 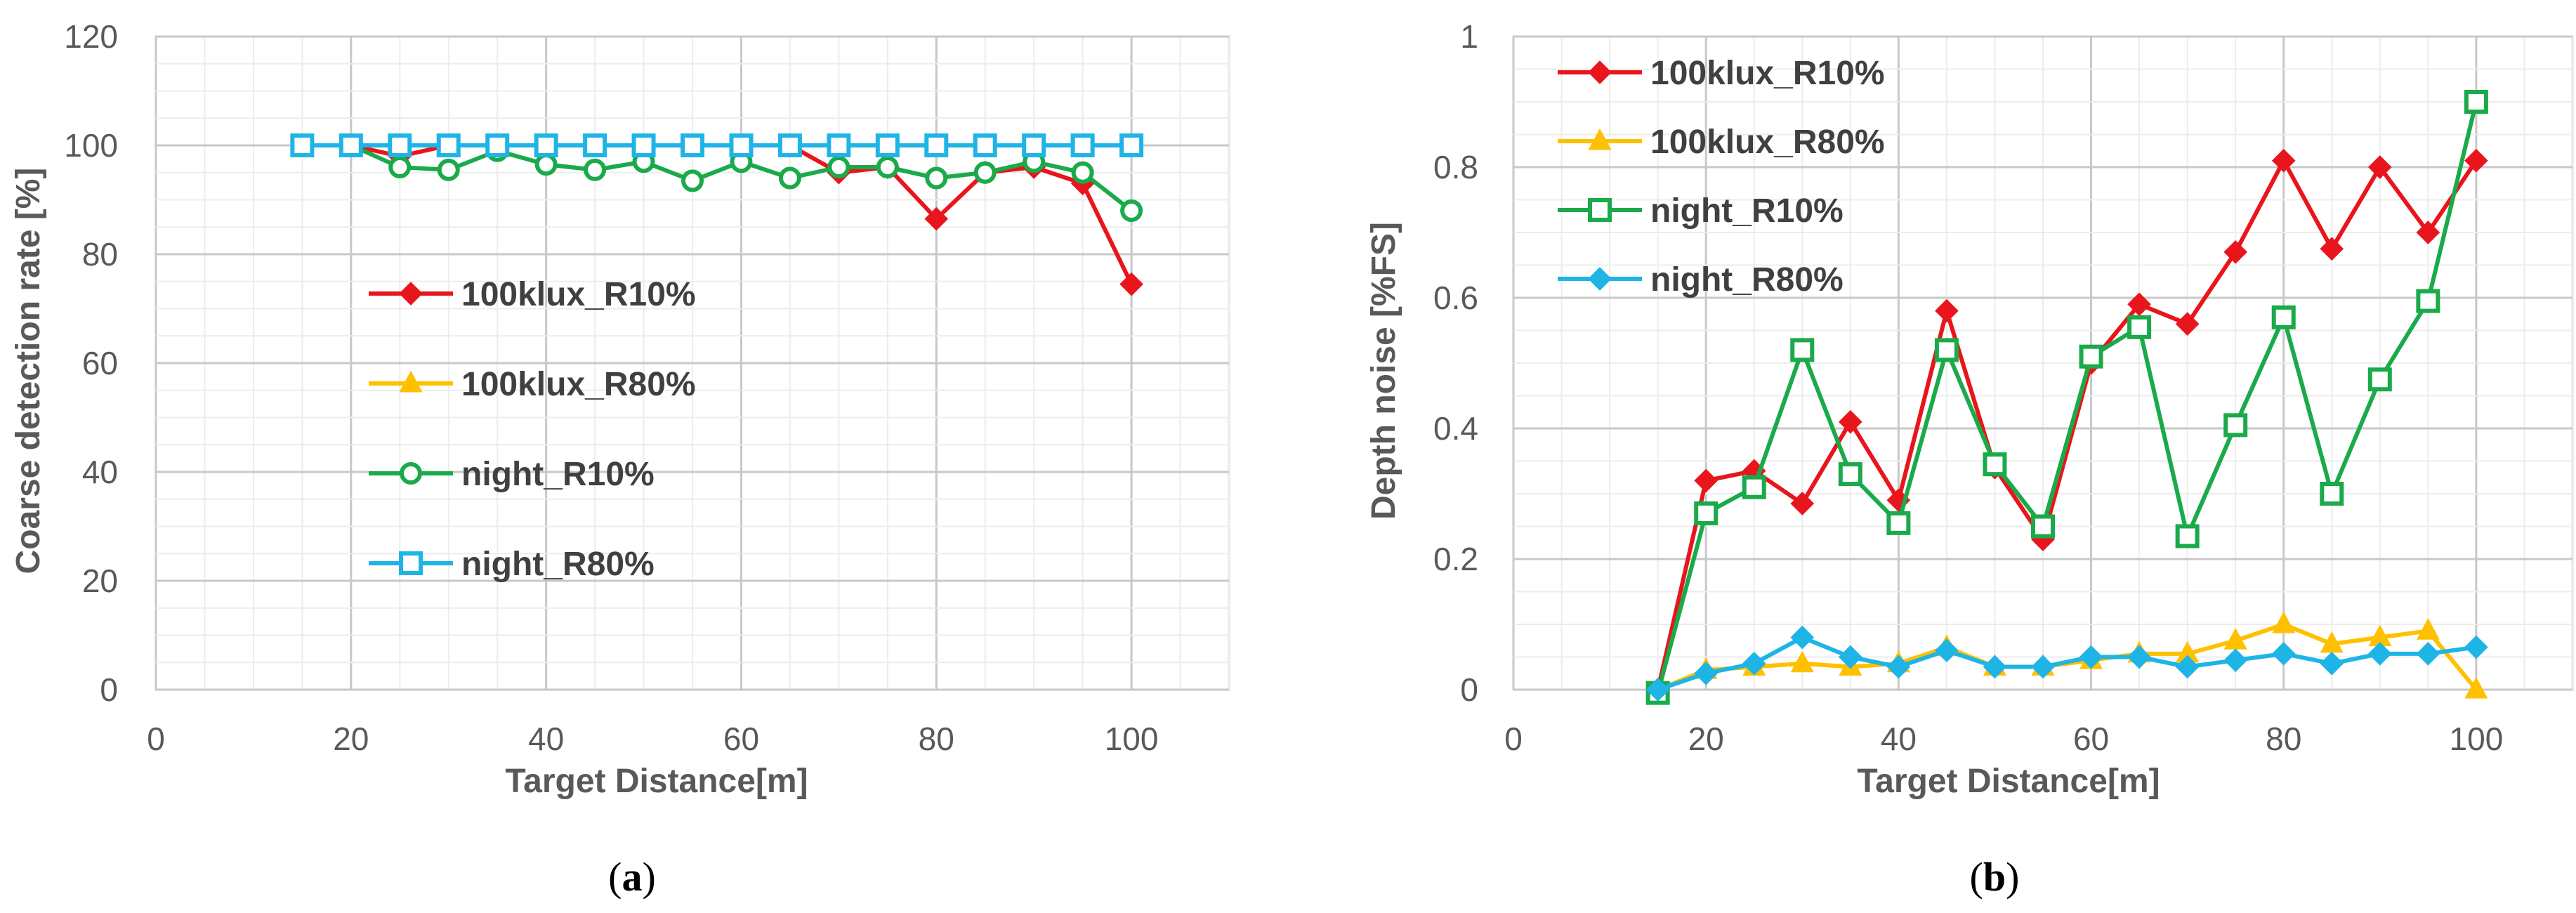 I want to click on y-tick-label: 100, so click(x=91, y=145).